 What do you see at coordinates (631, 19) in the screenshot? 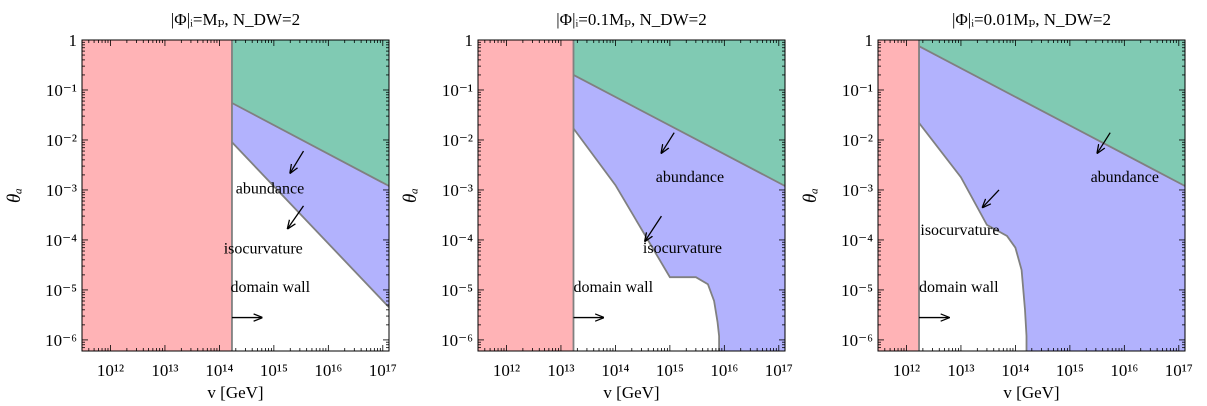
I see `chart-title: |Φ|ᵢ=0.1Mₚ, N_DW=2` at bounding box center [631, 19].